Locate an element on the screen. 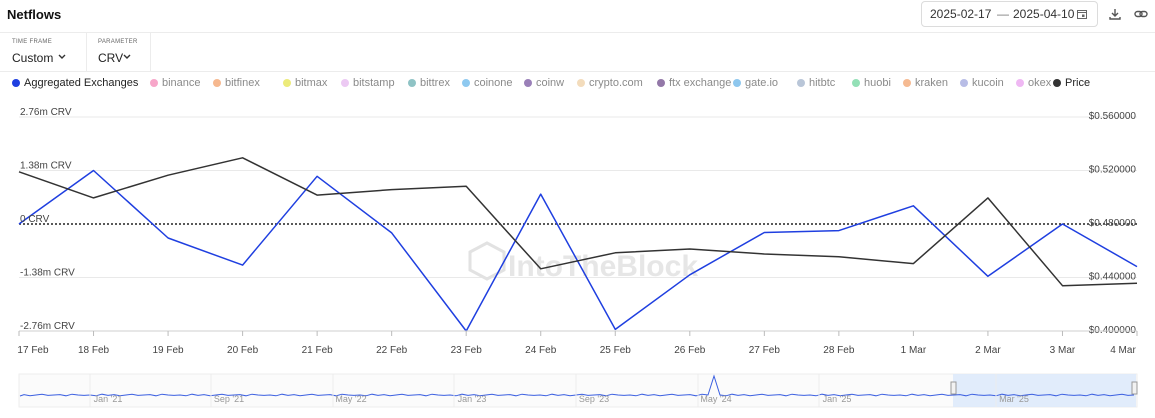 The width and height of the screenshot is (1155, 418). navigator-selection is located at coordinates (1044, 390).